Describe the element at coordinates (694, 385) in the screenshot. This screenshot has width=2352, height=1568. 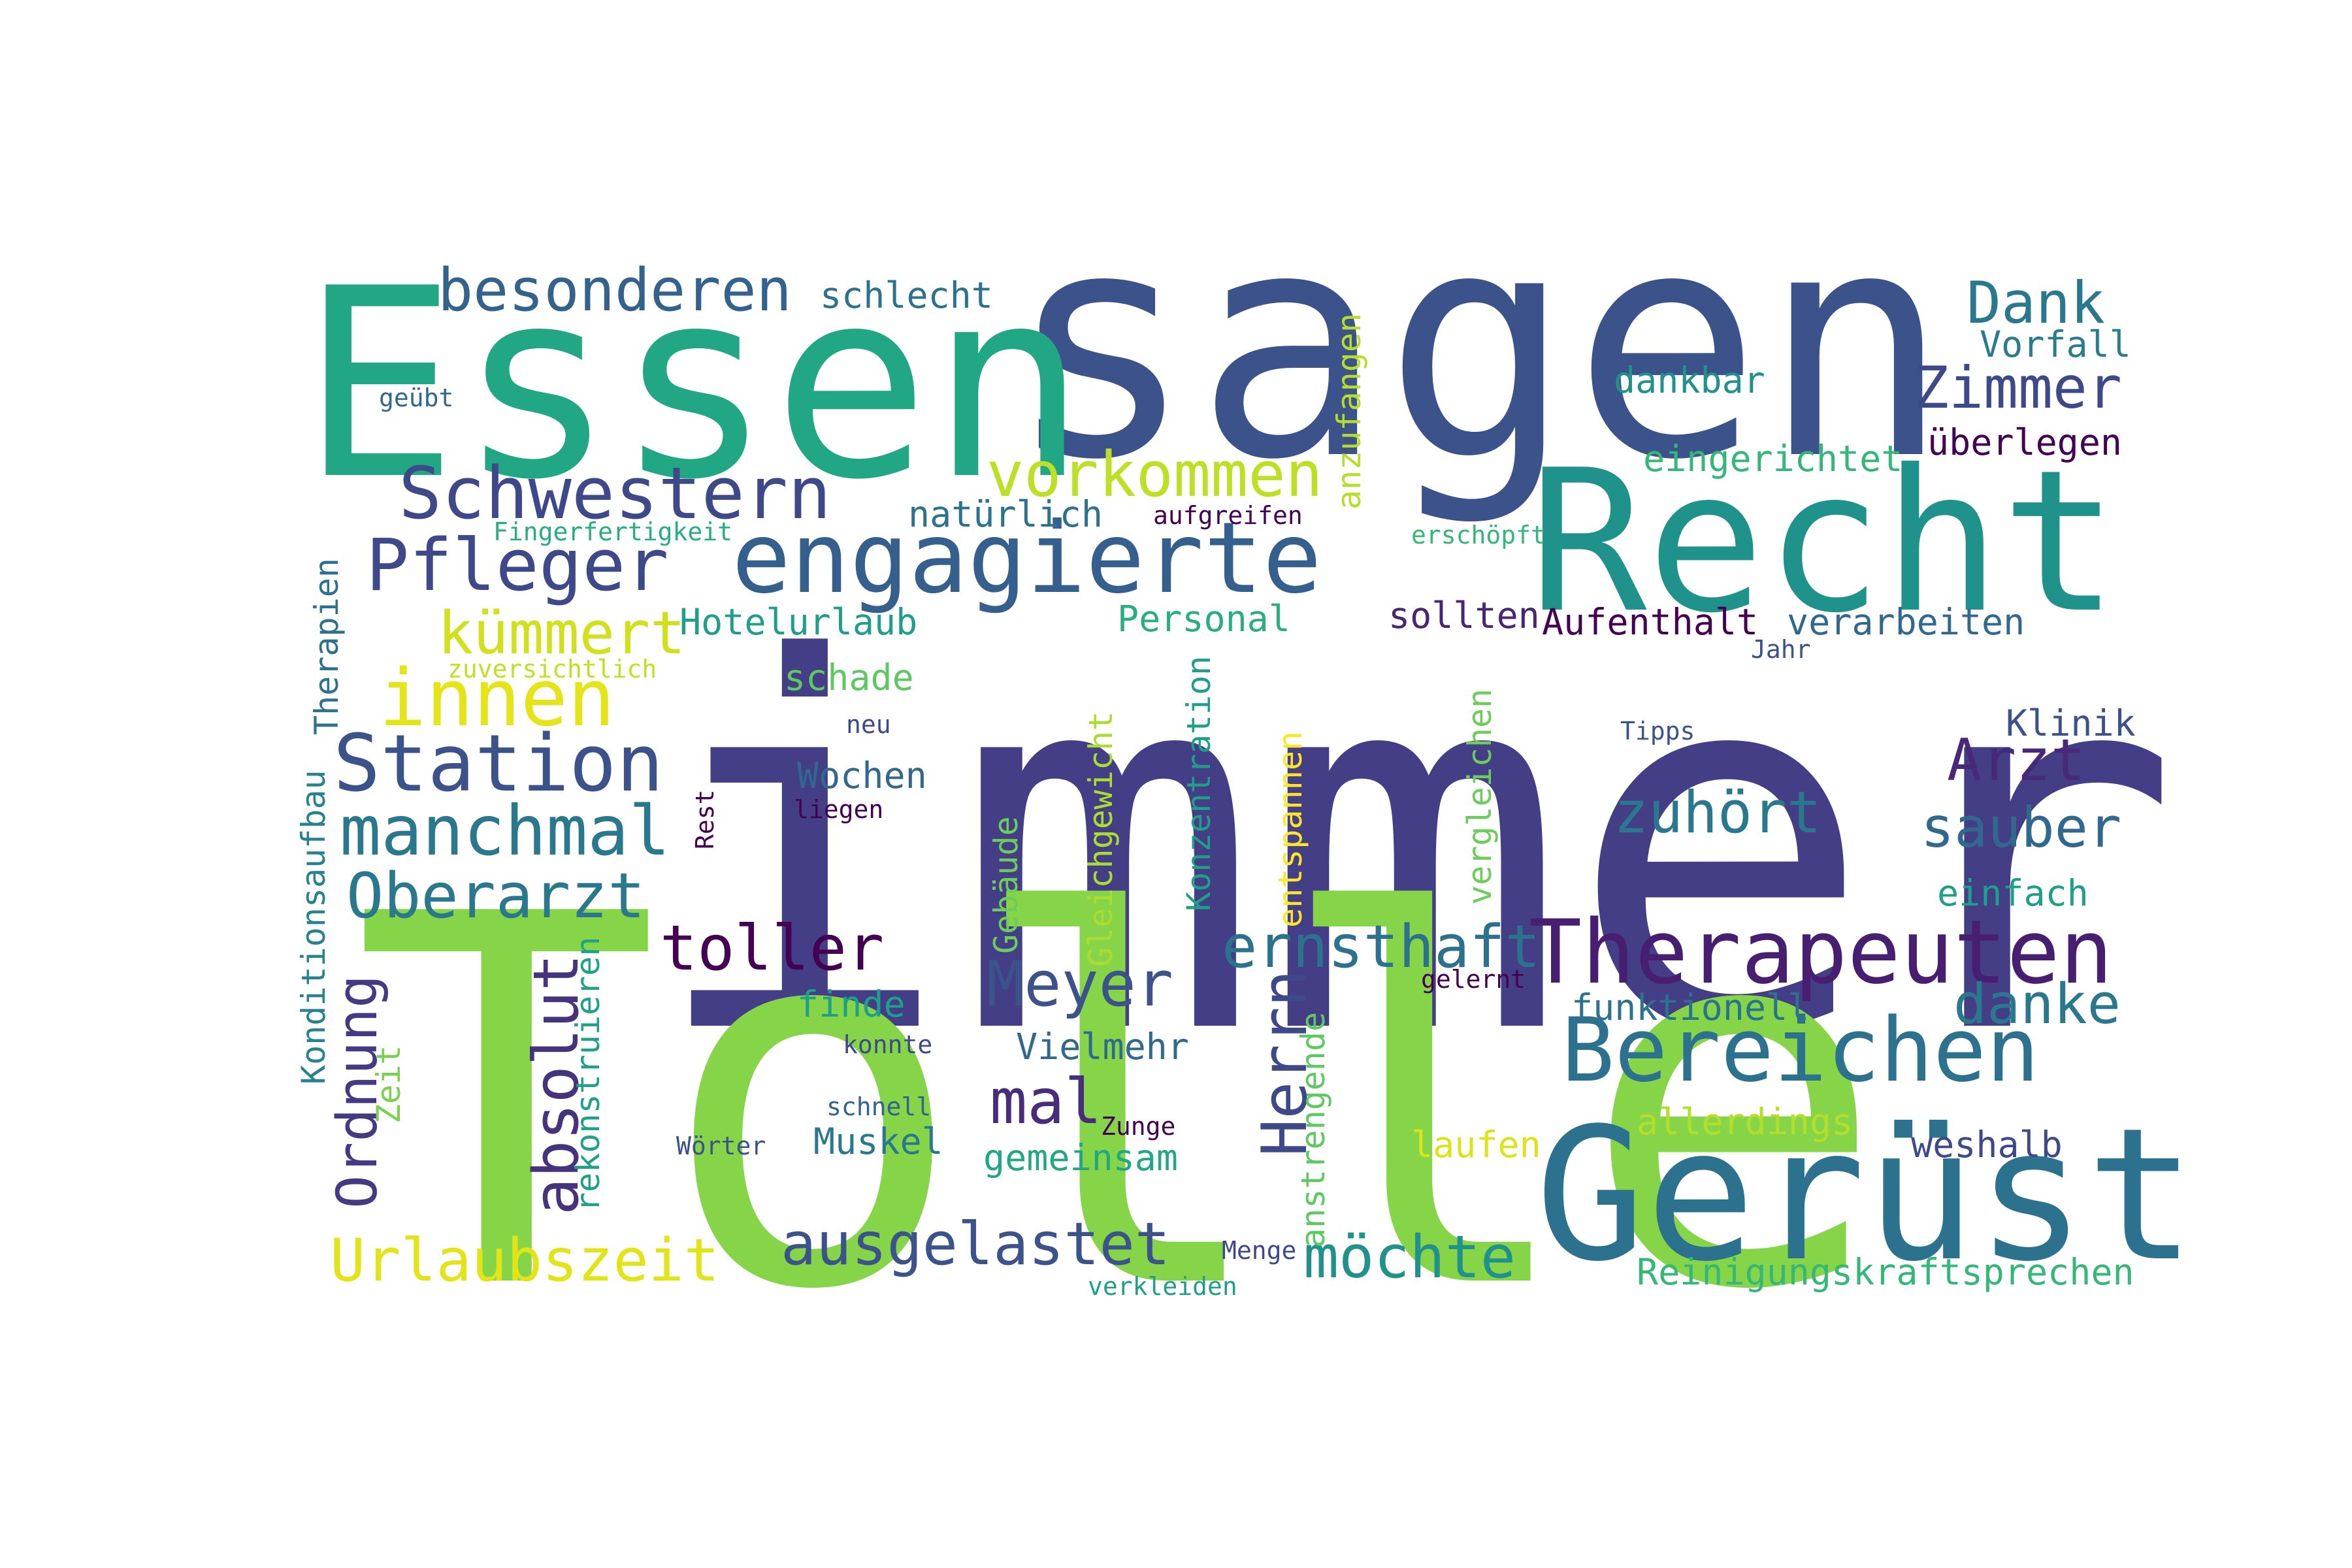
I see `word-3: Essen` at that location.